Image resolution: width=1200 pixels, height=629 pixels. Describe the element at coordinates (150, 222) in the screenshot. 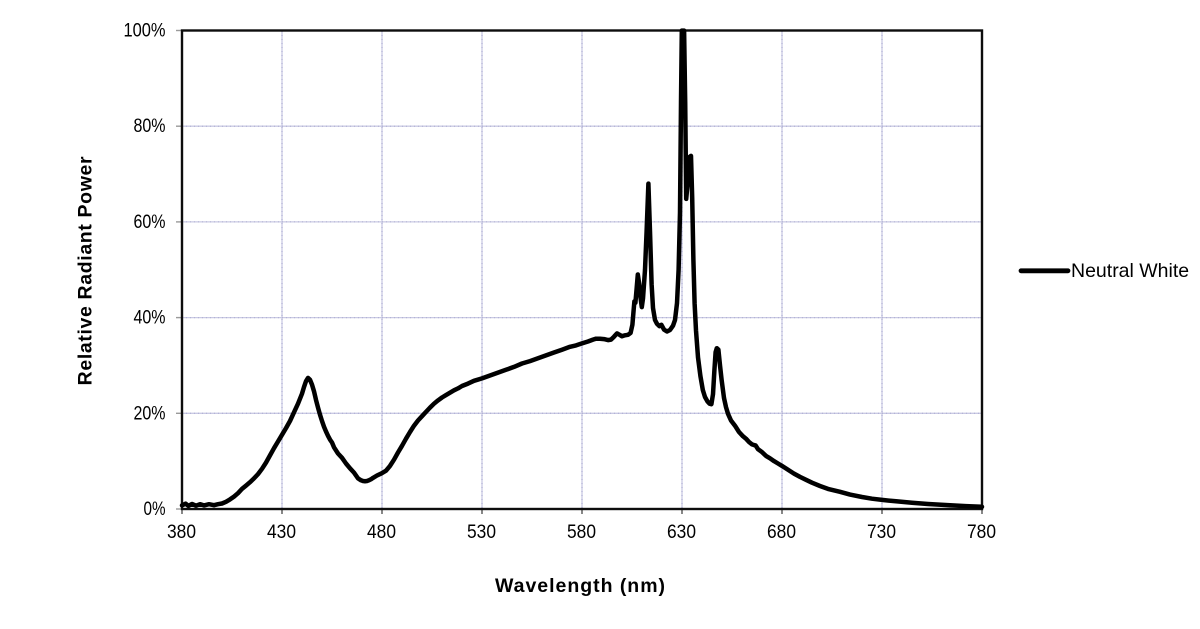

I see `svg-text: 60%` at that location.